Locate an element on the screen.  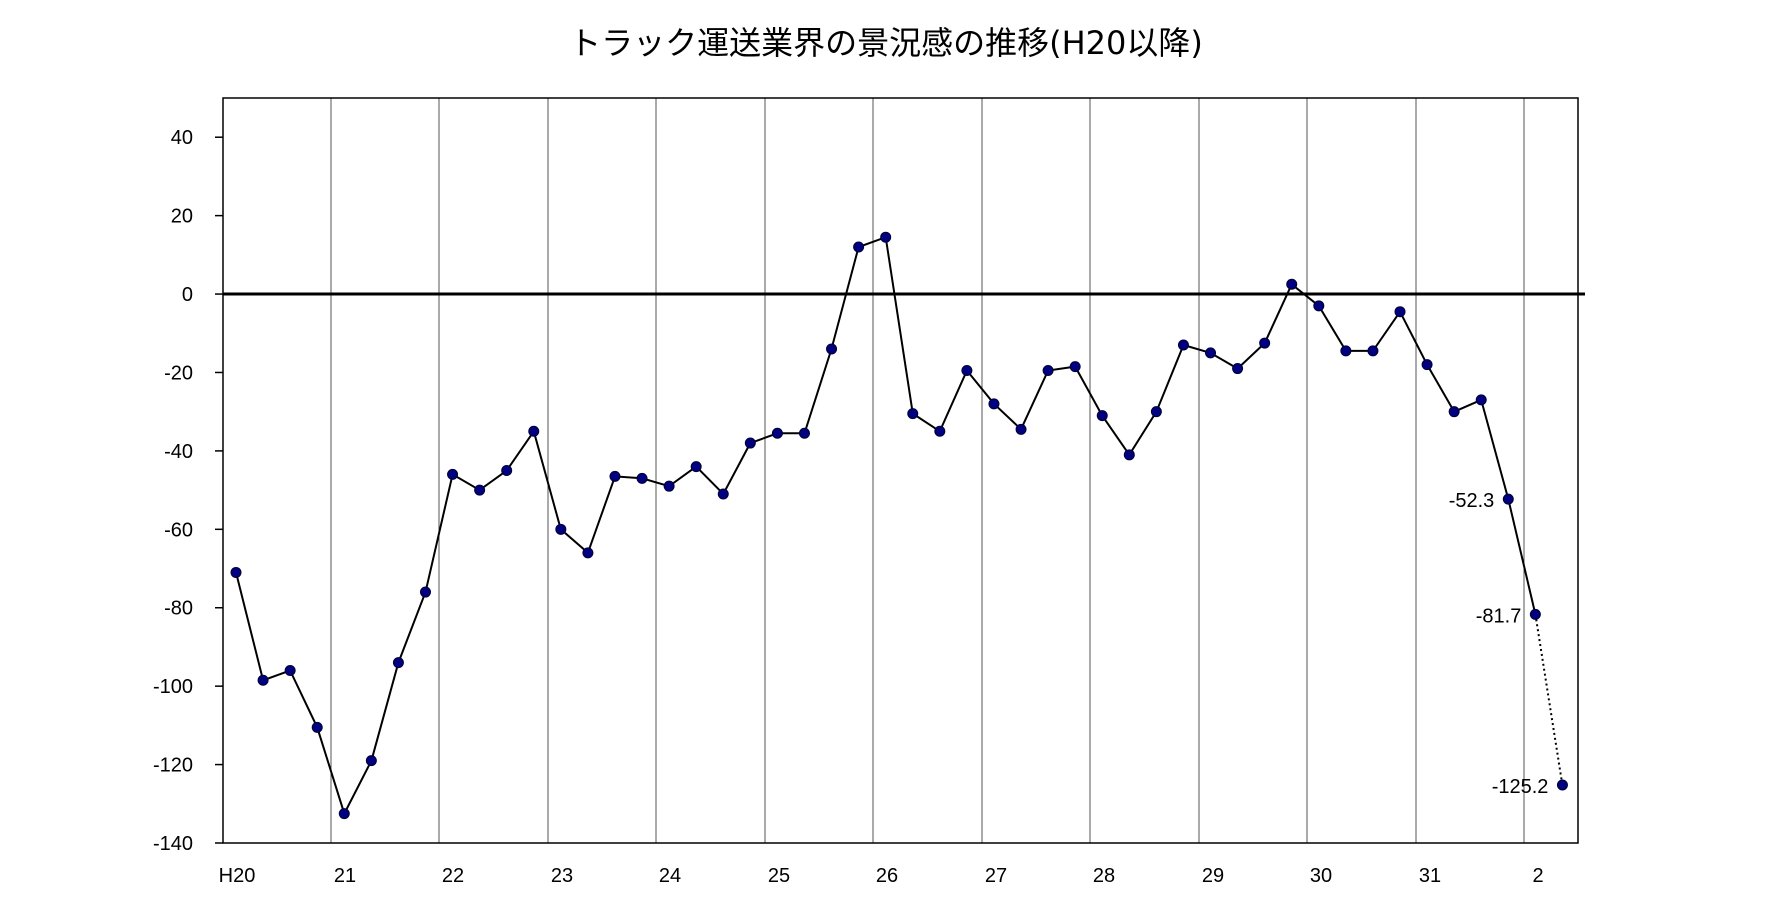
x-axis: H20 21 22 23 24 25 26 27 28 29 30 31 2 is located at coordinates (881, 876).